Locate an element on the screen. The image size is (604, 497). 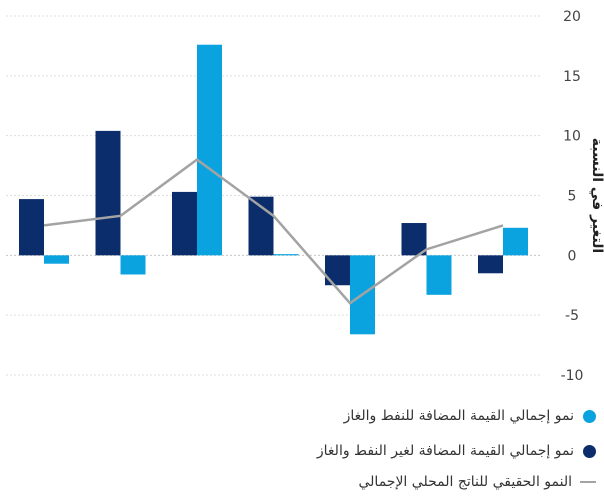
y-tick-label: 10 is located at coordinates (572, 137).